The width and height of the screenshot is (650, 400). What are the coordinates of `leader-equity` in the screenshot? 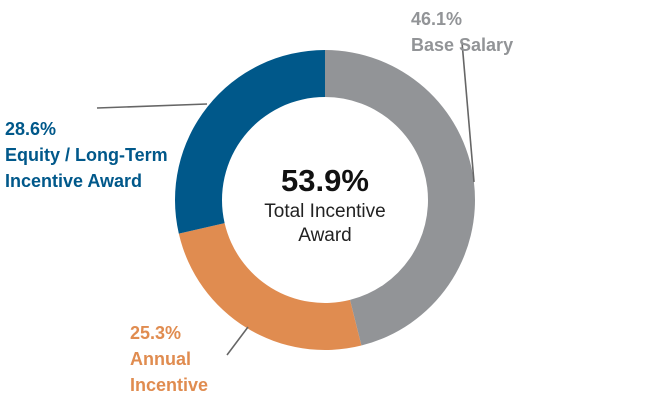 It's located at (152, 106).